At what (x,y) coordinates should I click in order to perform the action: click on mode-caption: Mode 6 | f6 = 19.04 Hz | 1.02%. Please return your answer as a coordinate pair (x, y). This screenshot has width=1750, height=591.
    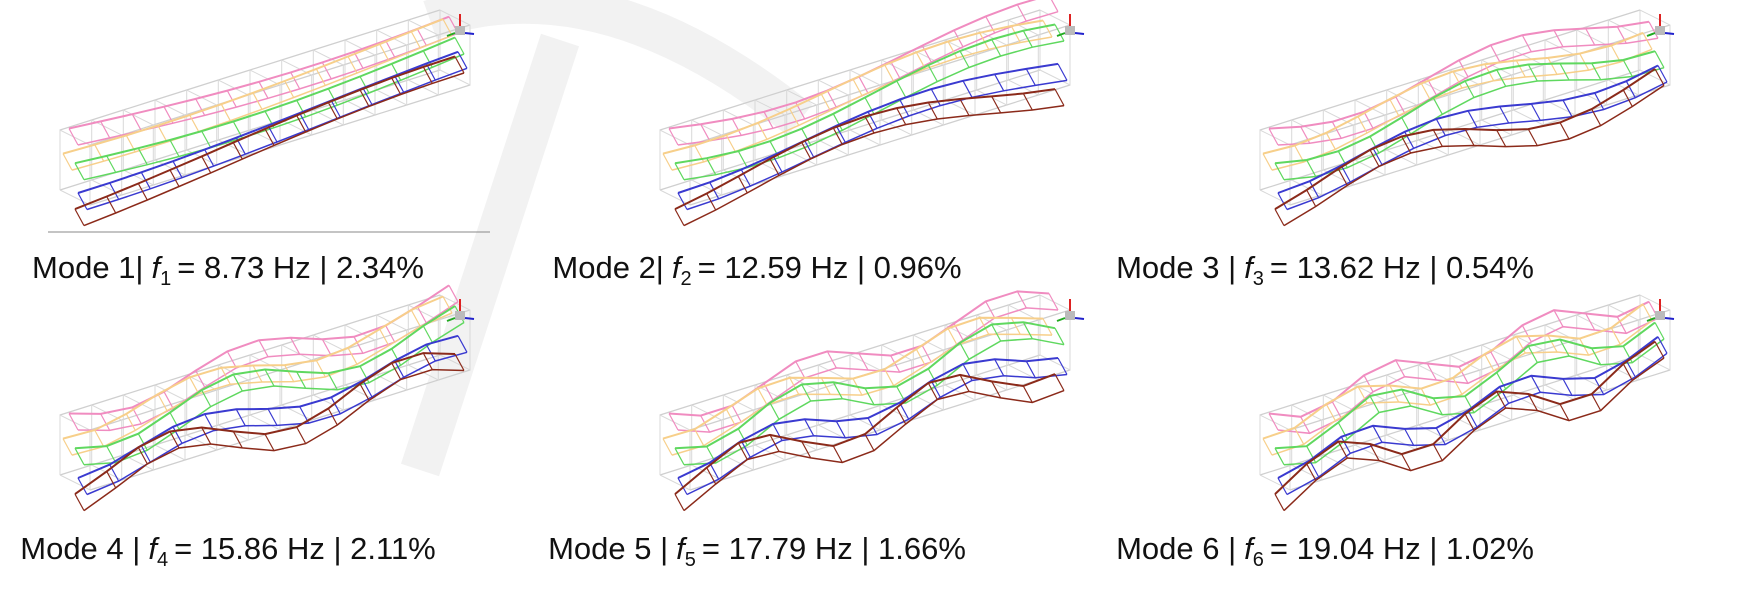
    Looking at the image, I should click on (1325, 551).